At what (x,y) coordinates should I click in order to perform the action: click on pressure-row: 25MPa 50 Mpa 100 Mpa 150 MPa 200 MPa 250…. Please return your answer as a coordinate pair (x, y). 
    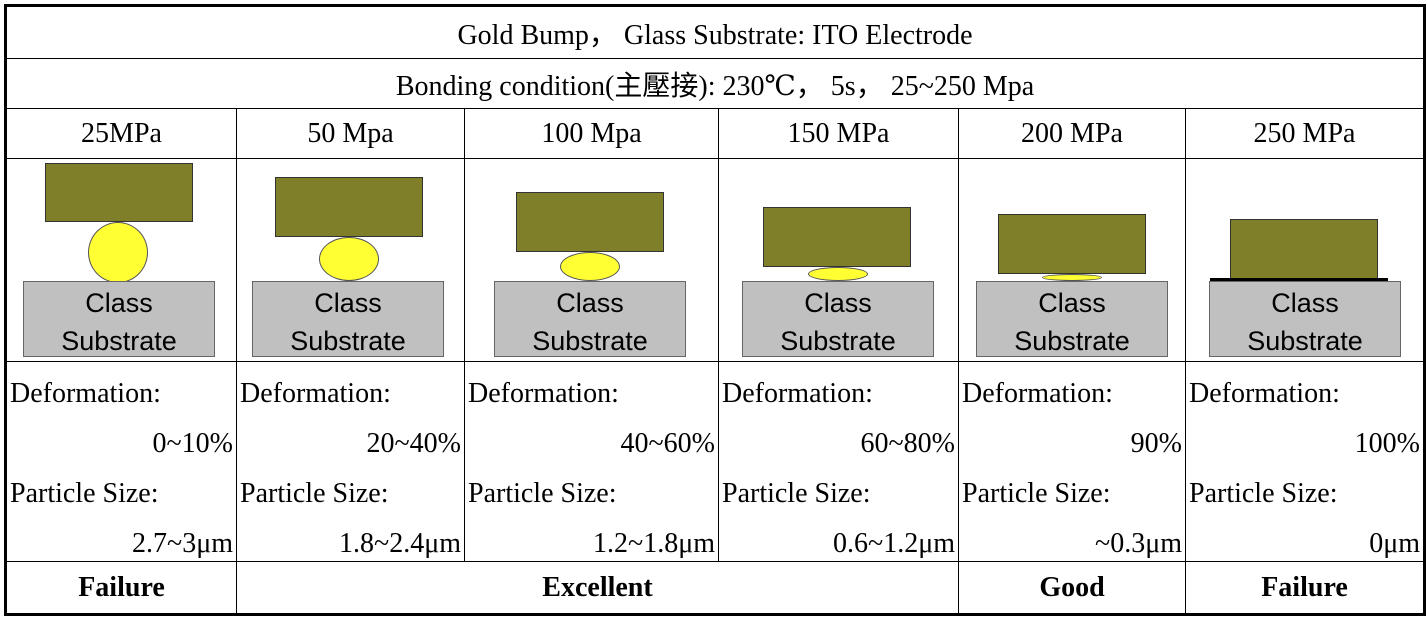
    Looking at the image, I should click on (715, 134).